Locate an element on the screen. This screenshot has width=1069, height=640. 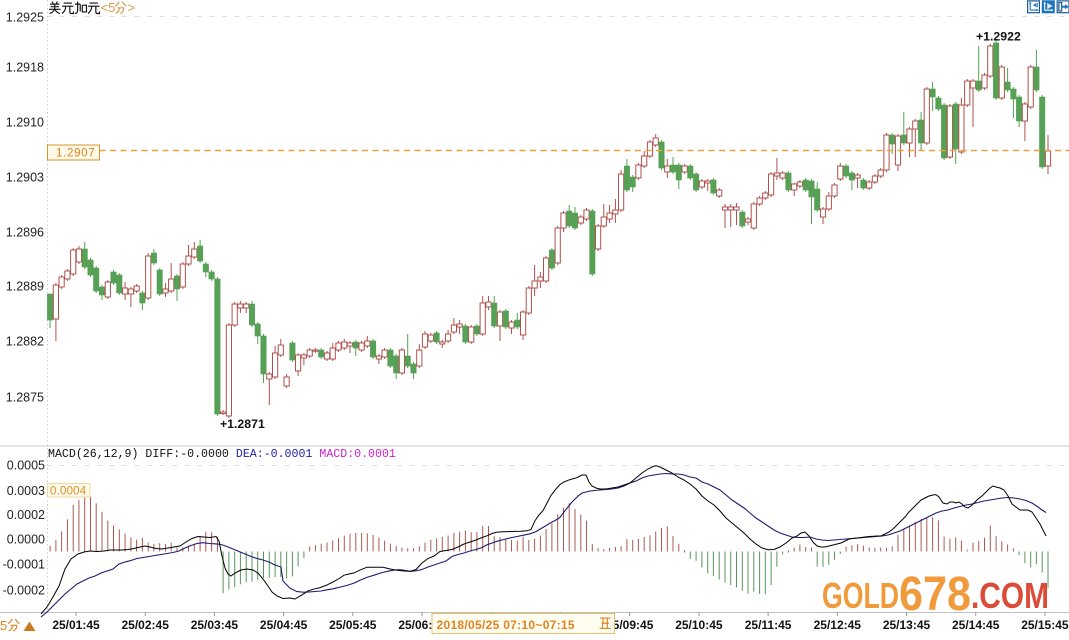
svg-text: 1.2889 is located at coordinates (25, 287).